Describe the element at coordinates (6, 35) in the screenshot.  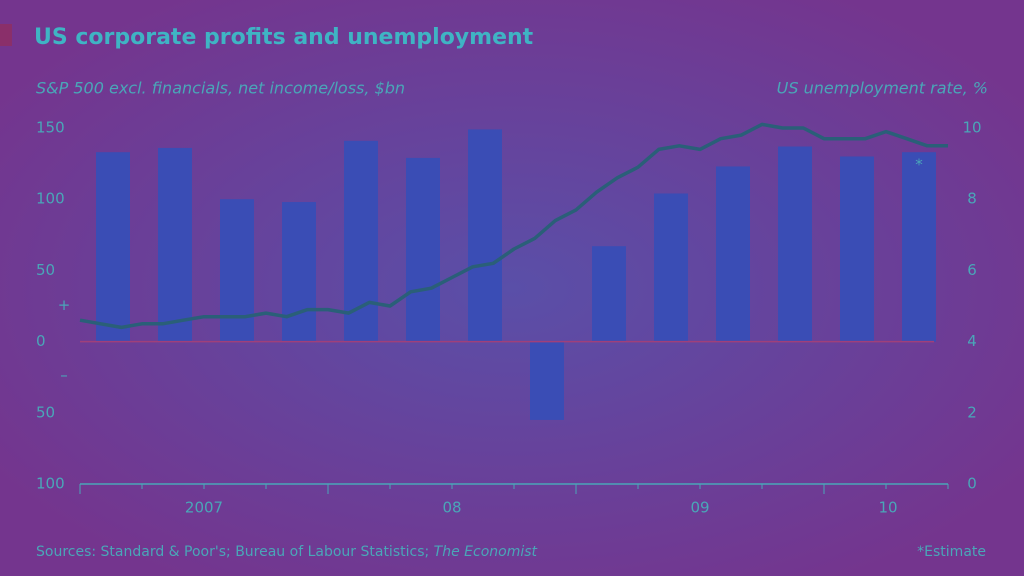
I see `title-tag` at that location.